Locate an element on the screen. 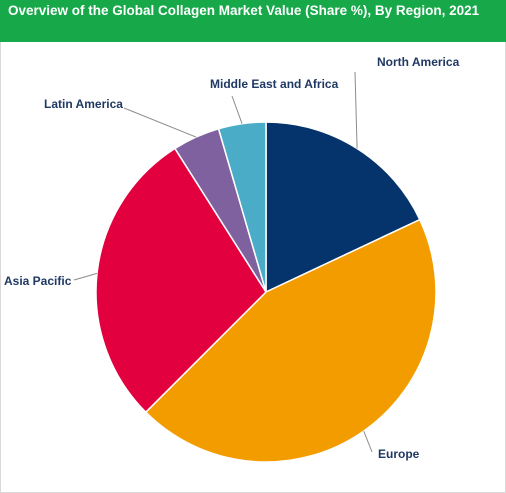 The width and height of the screenshot is (506, 493). pie-slice-middle-east-and-africa is located at coordinates (242, 207).